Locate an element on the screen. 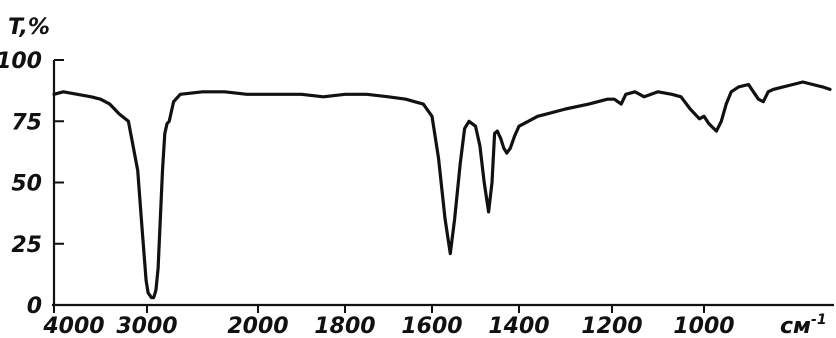 This screenshot has width=836, height=338. x-unit-label: см-1 is located at coordinates (803, 325).